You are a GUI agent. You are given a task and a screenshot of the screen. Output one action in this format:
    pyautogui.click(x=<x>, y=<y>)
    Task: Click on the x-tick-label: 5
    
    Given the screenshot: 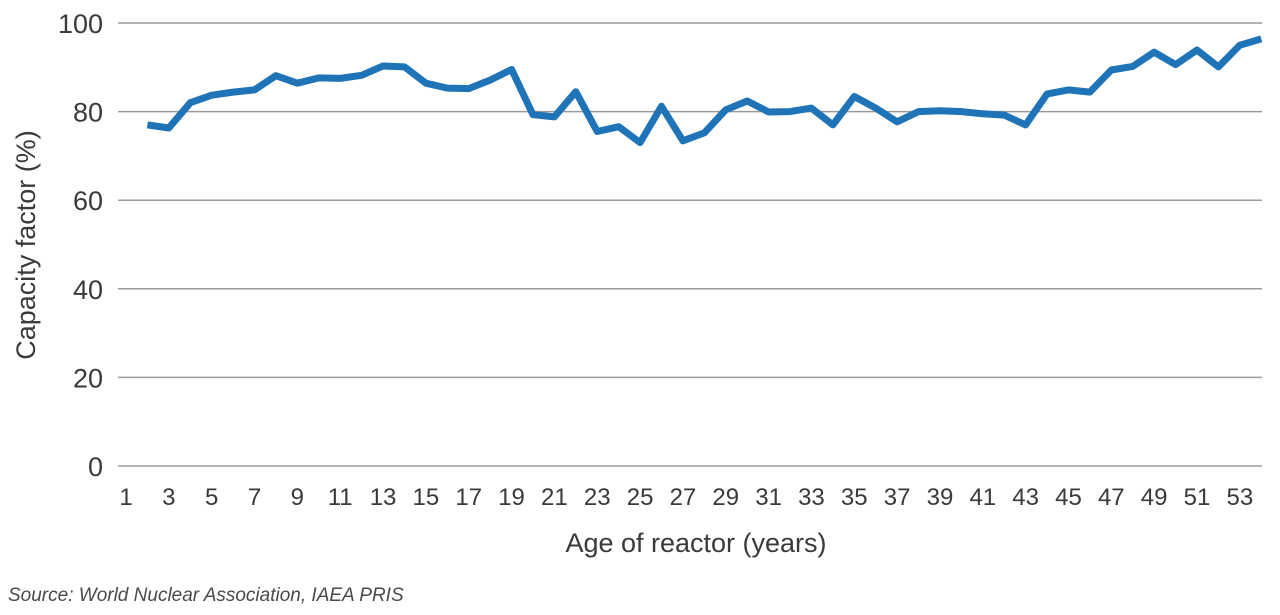 What is the action you would take?
    pyautogui.click(x=211, y=497)
    